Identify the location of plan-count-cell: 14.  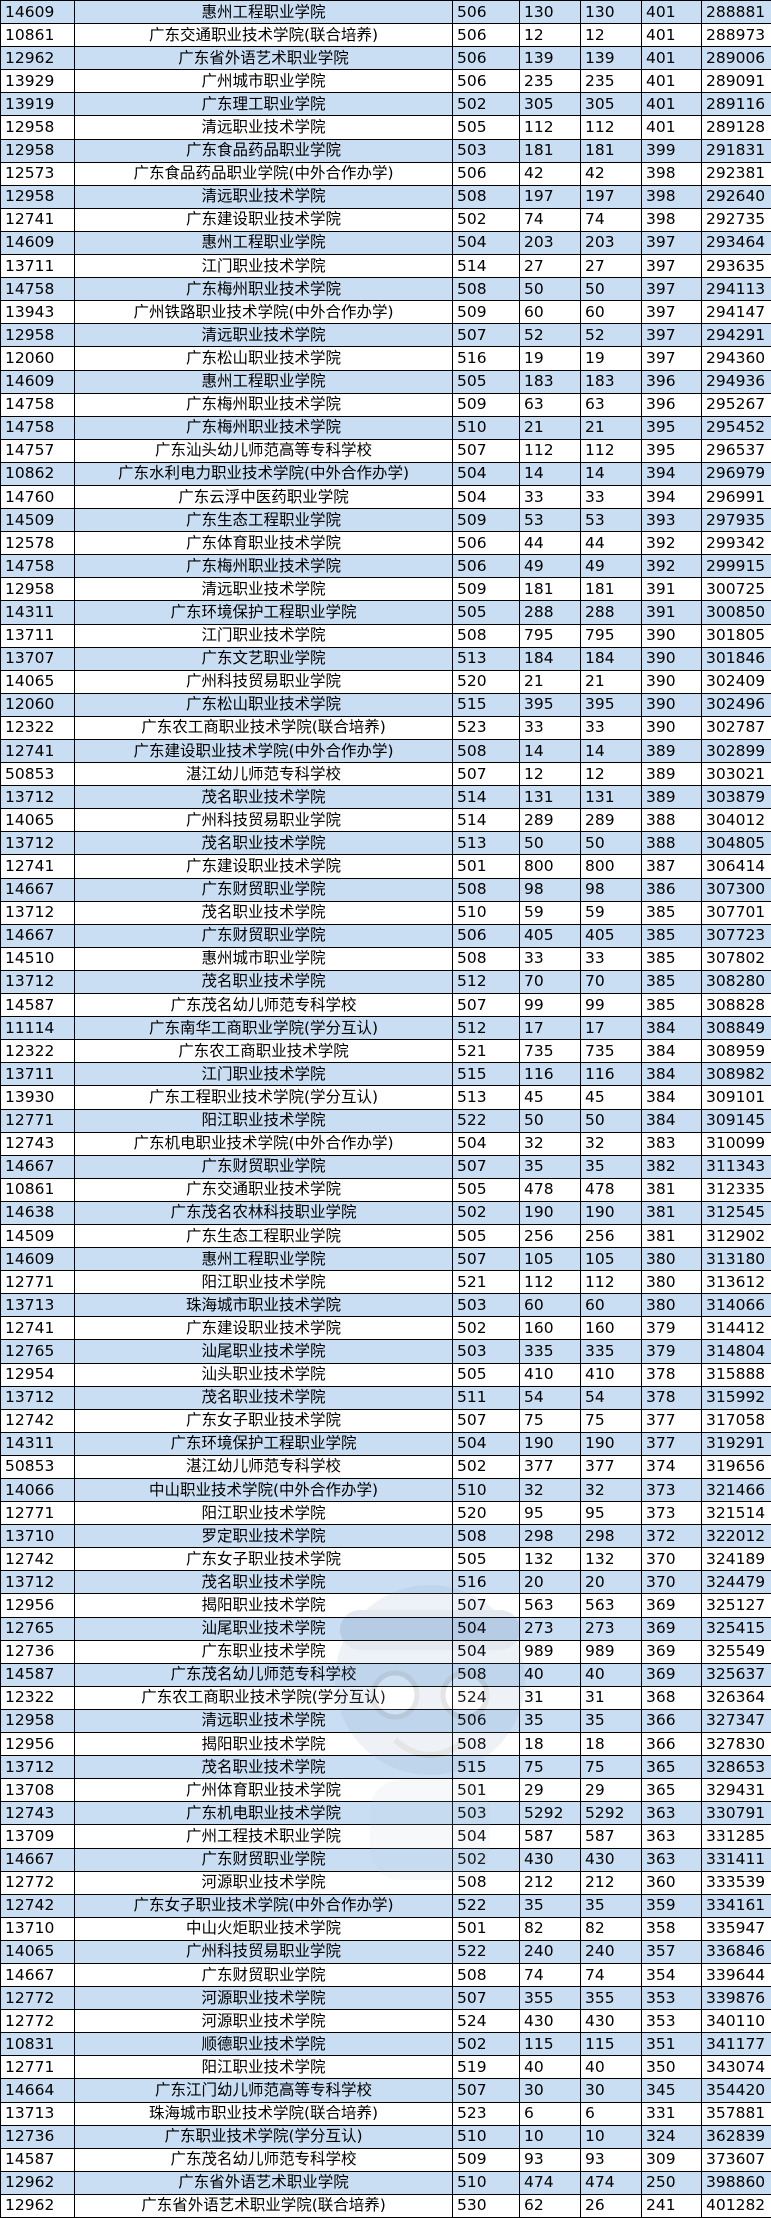
(550, 473).